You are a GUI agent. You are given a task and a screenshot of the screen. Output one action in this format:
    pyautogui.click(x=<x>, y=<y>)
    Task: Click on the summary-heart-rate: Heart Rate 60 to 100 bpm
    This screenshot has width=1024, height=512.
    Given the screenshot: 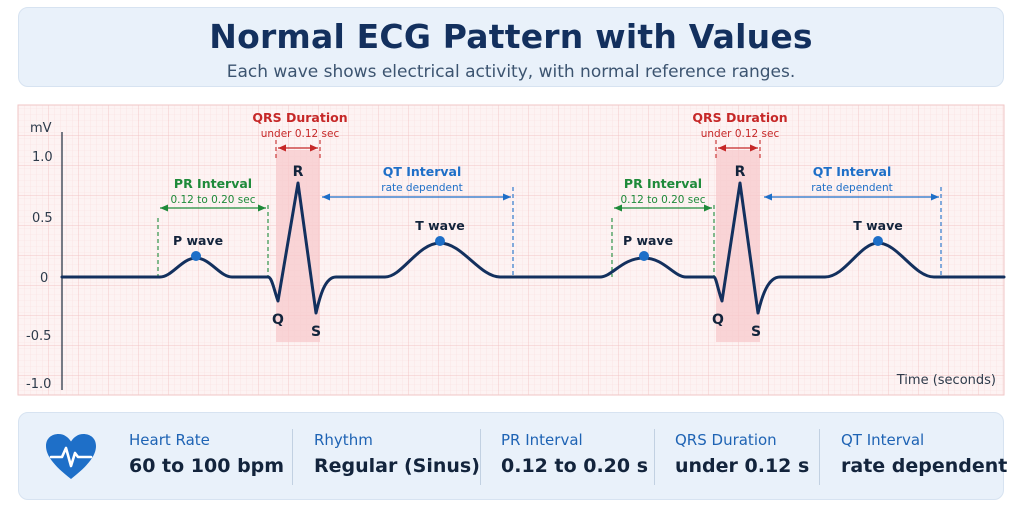 What is the action you would take?
    pyautogui.click(x=206, y=454)
    